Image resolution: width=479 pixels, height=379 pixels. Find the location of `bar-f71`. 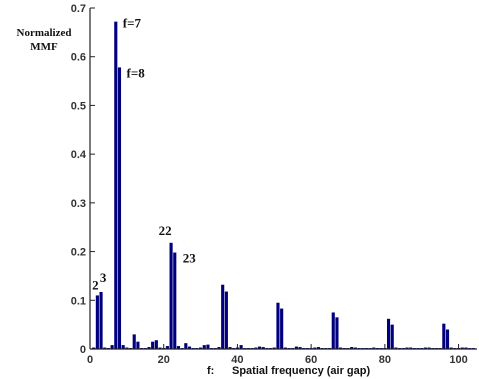

bar-f71 is located at coordinates (352, 348).